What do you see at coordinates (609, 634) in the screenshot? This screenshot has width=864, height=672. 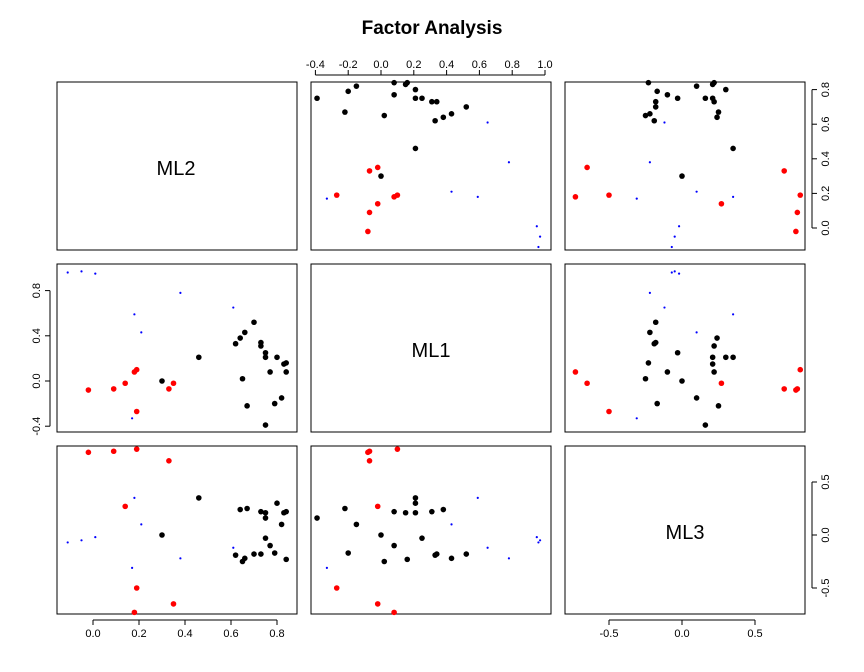 I see `tick-label: -0.5` at bounding box center [609, 634].